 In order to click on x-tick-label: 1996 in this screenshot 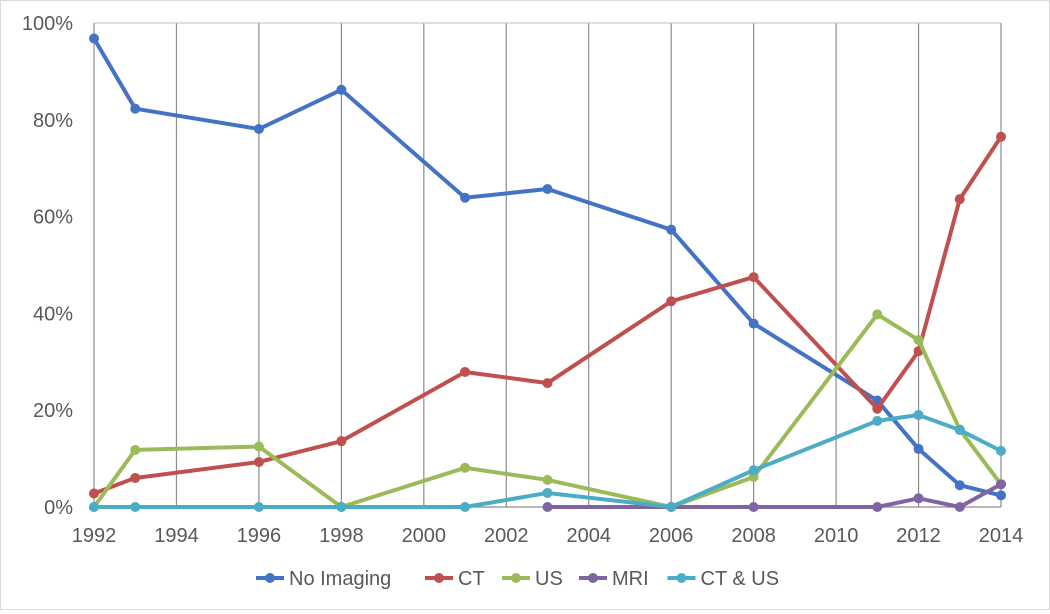, I will do `click(259, 536)`.